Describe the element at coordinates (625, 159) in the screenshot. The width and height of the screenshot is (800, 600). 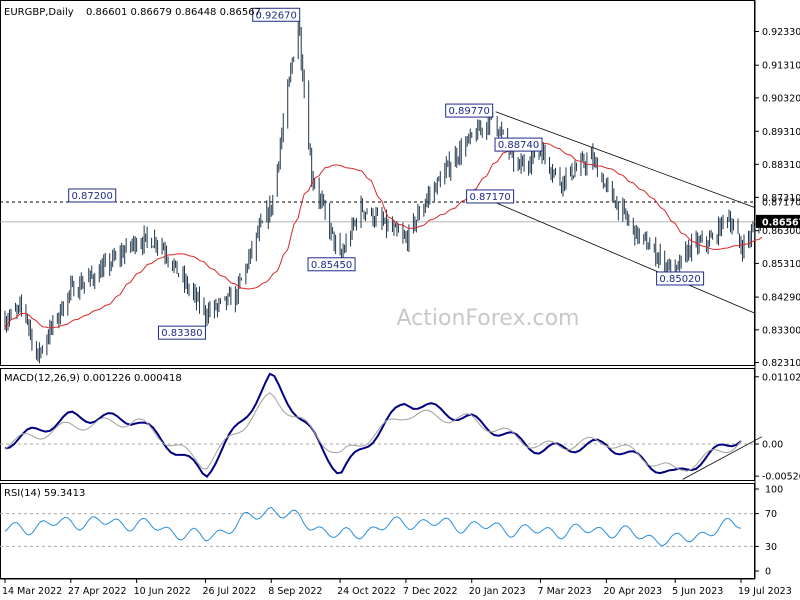
I see `channel-upper-line` at that location.